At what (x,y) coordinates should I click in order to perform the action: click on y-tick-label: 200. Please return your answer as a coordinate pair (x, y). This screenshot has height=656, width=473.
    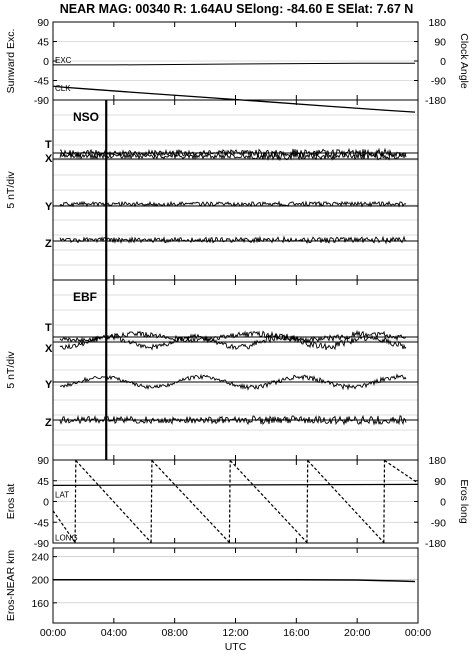
    Looking at the image, I should click on (40, 581).